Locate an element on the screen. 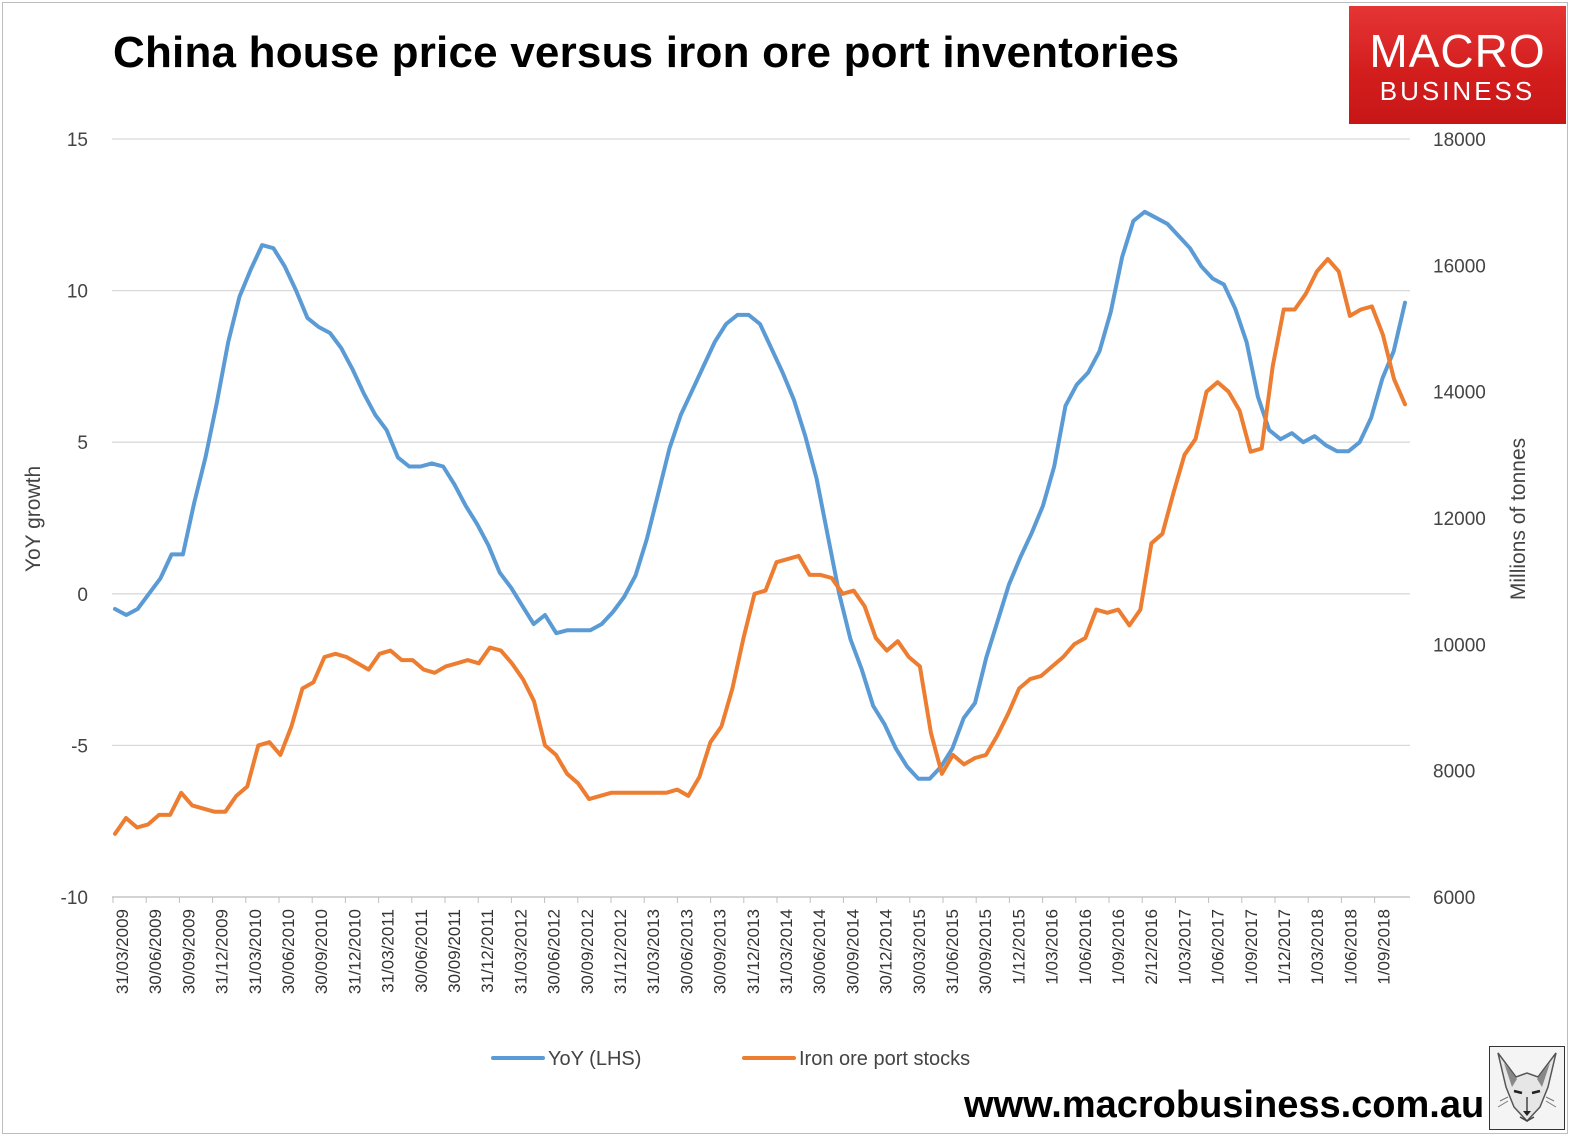  left-tick-label: 15 is located at coordinates (77, 140).